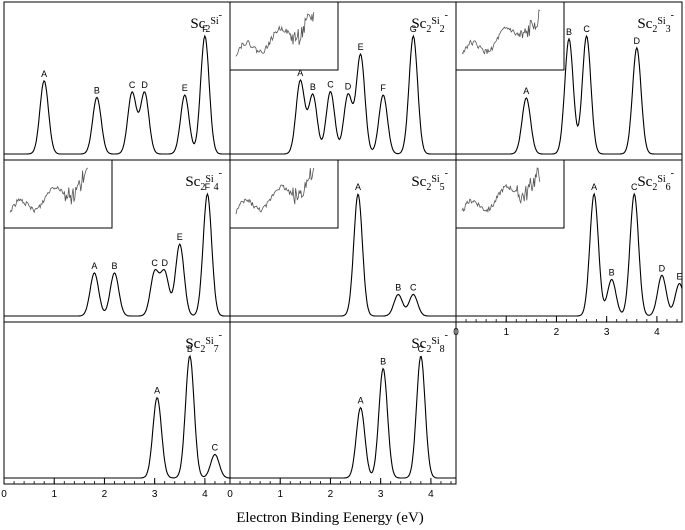 The image size is (685, 530). Describe the element at coordinates (206, 22) in the screenshot. I see `panel-title: Sc2Si-` at that location.